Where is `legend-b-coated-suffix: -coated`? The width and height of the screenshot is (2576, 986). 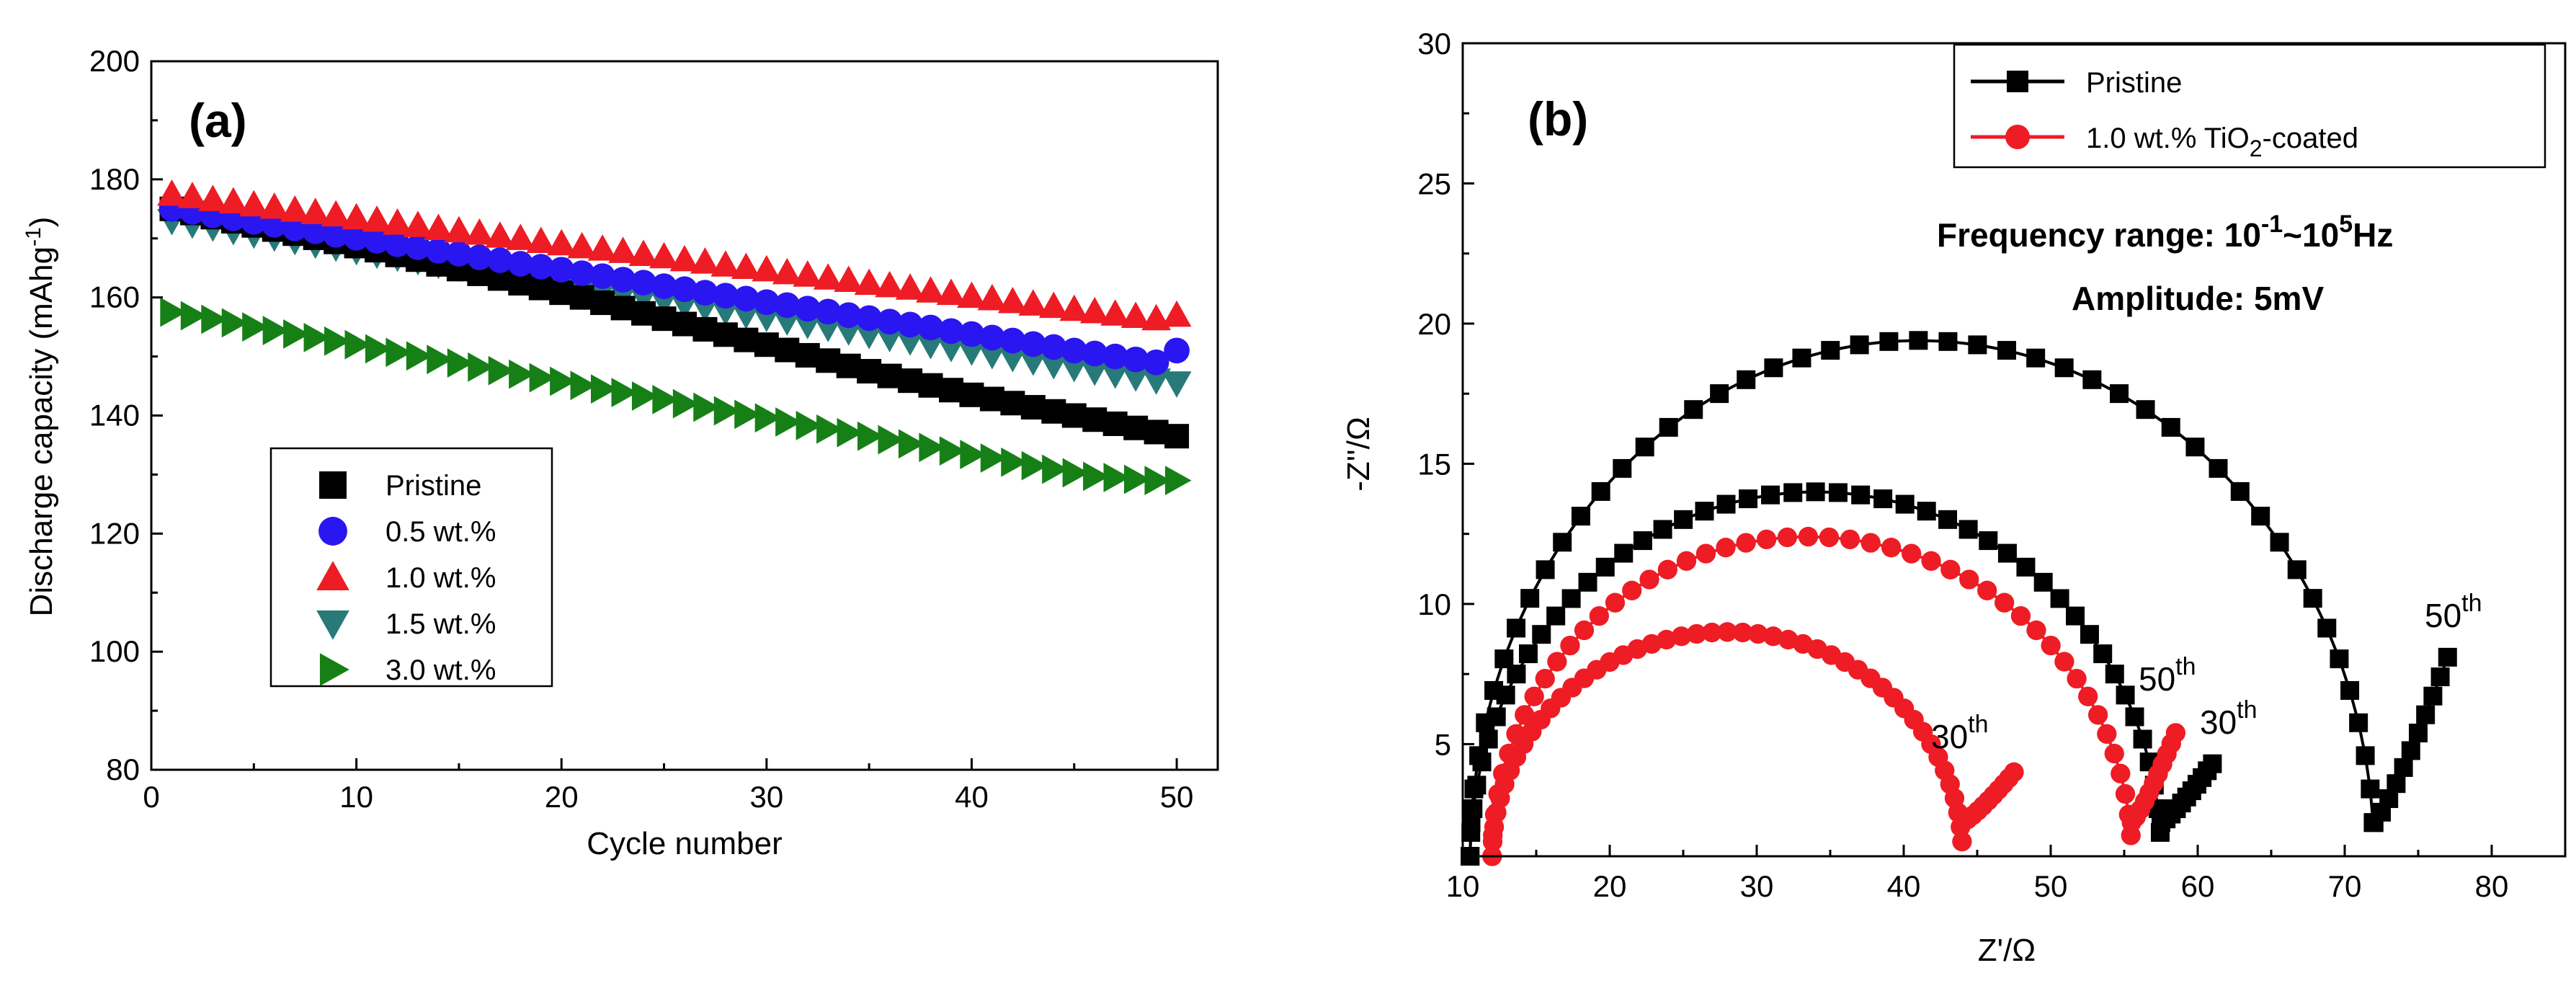 legend-b-coated-suffix: -coated is located at coordinates (2310, 138).